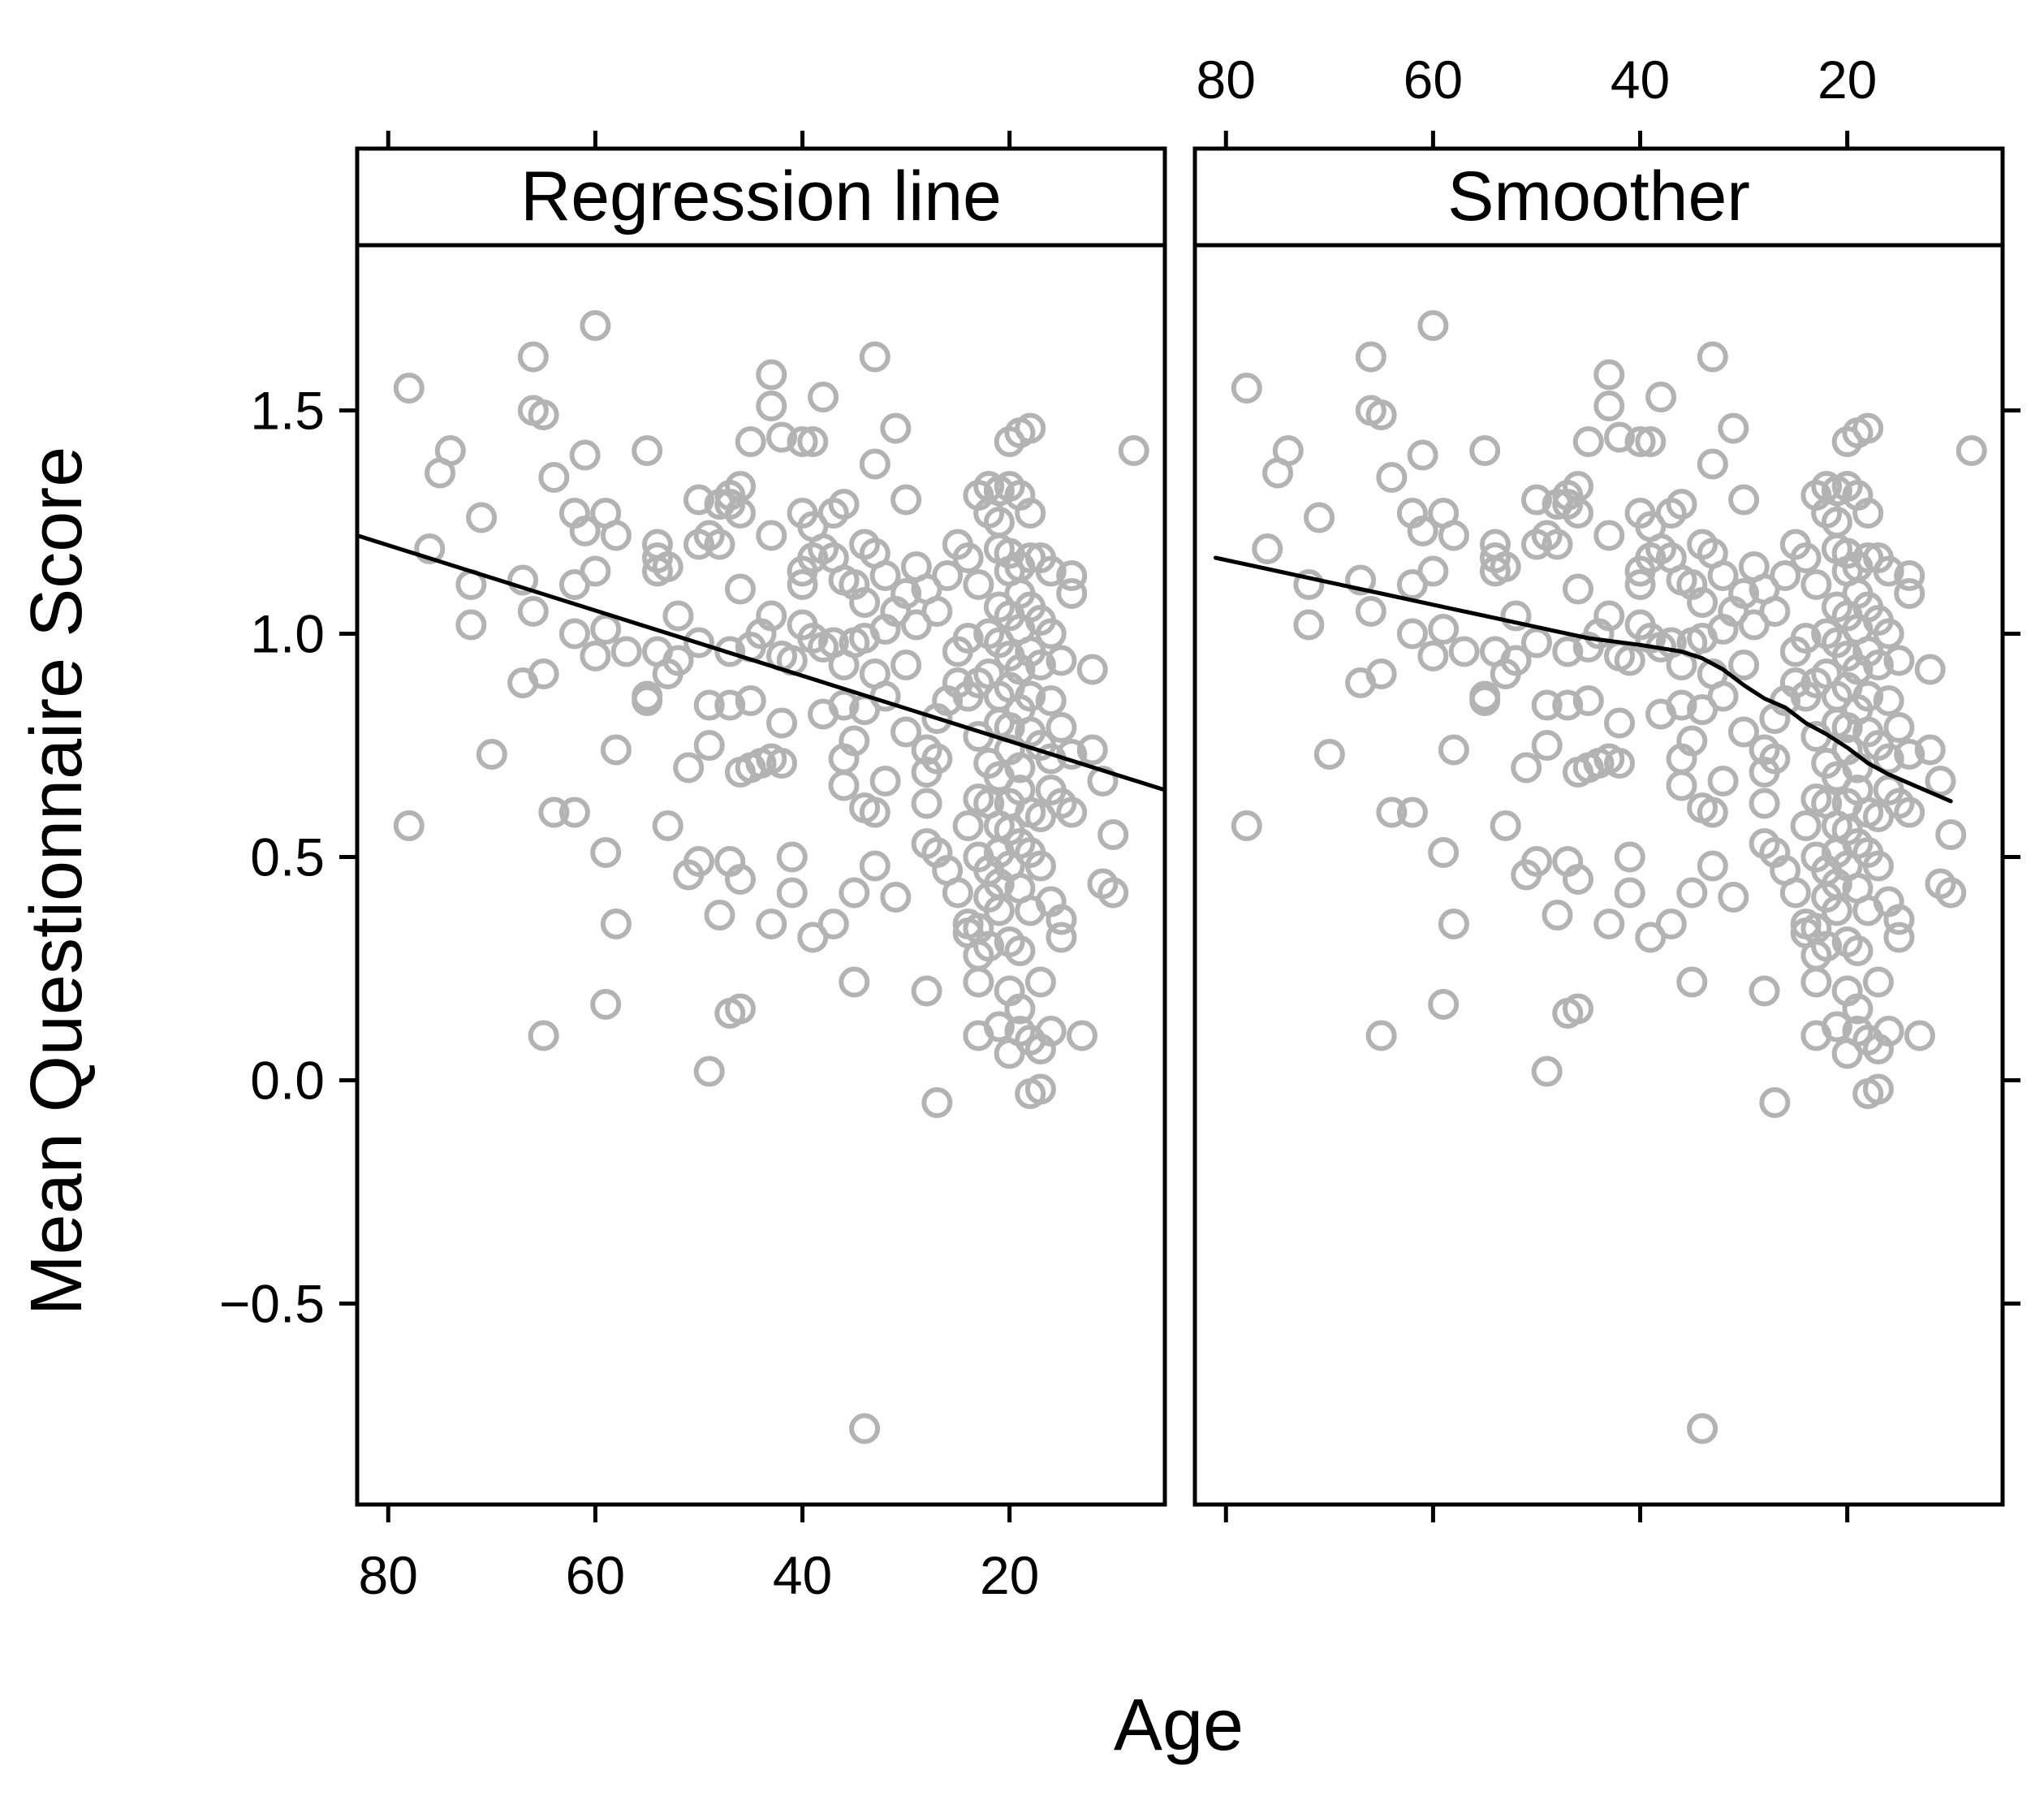 Image resolution: width=2044 pixels, height=1796 pixels. I want to click on strip-header, so click(761, 197).